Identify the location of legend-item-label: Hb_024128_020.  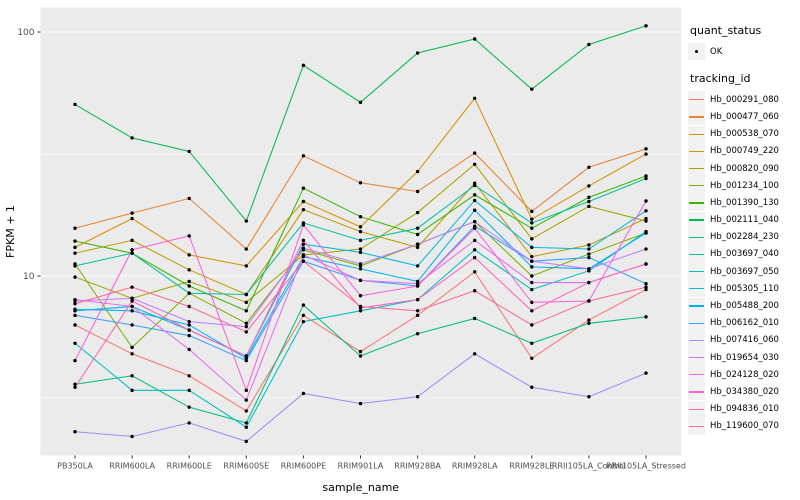
(744, 374).